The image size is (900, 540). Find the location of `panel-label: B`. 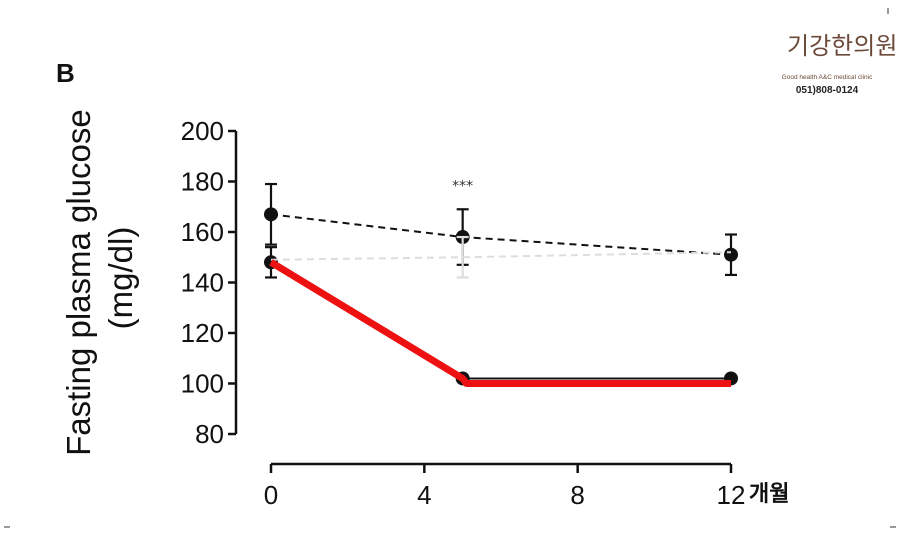

panel-label: B is located at coordinates (65, 73).